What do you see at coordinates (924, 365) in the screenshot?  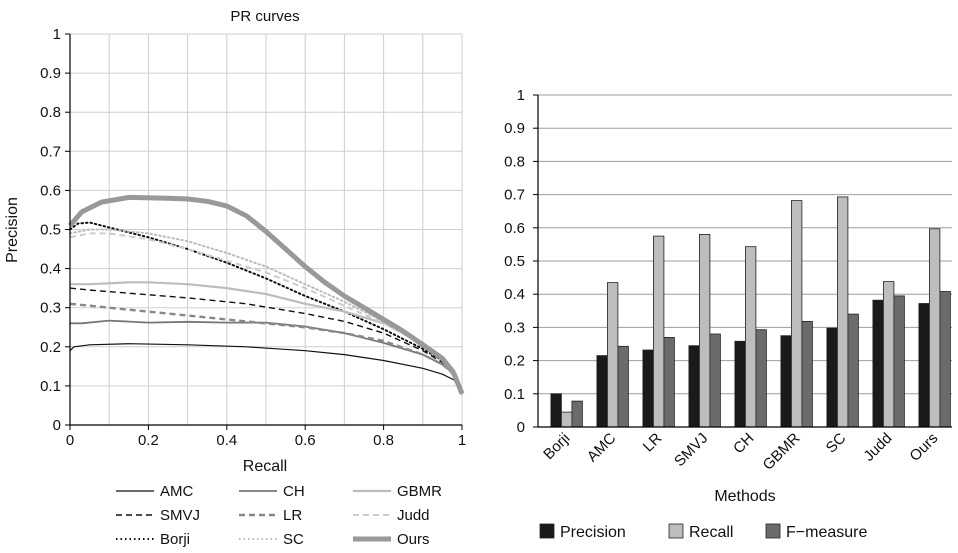 I see `bar-precision-ours` at bounding box center [924, 365].